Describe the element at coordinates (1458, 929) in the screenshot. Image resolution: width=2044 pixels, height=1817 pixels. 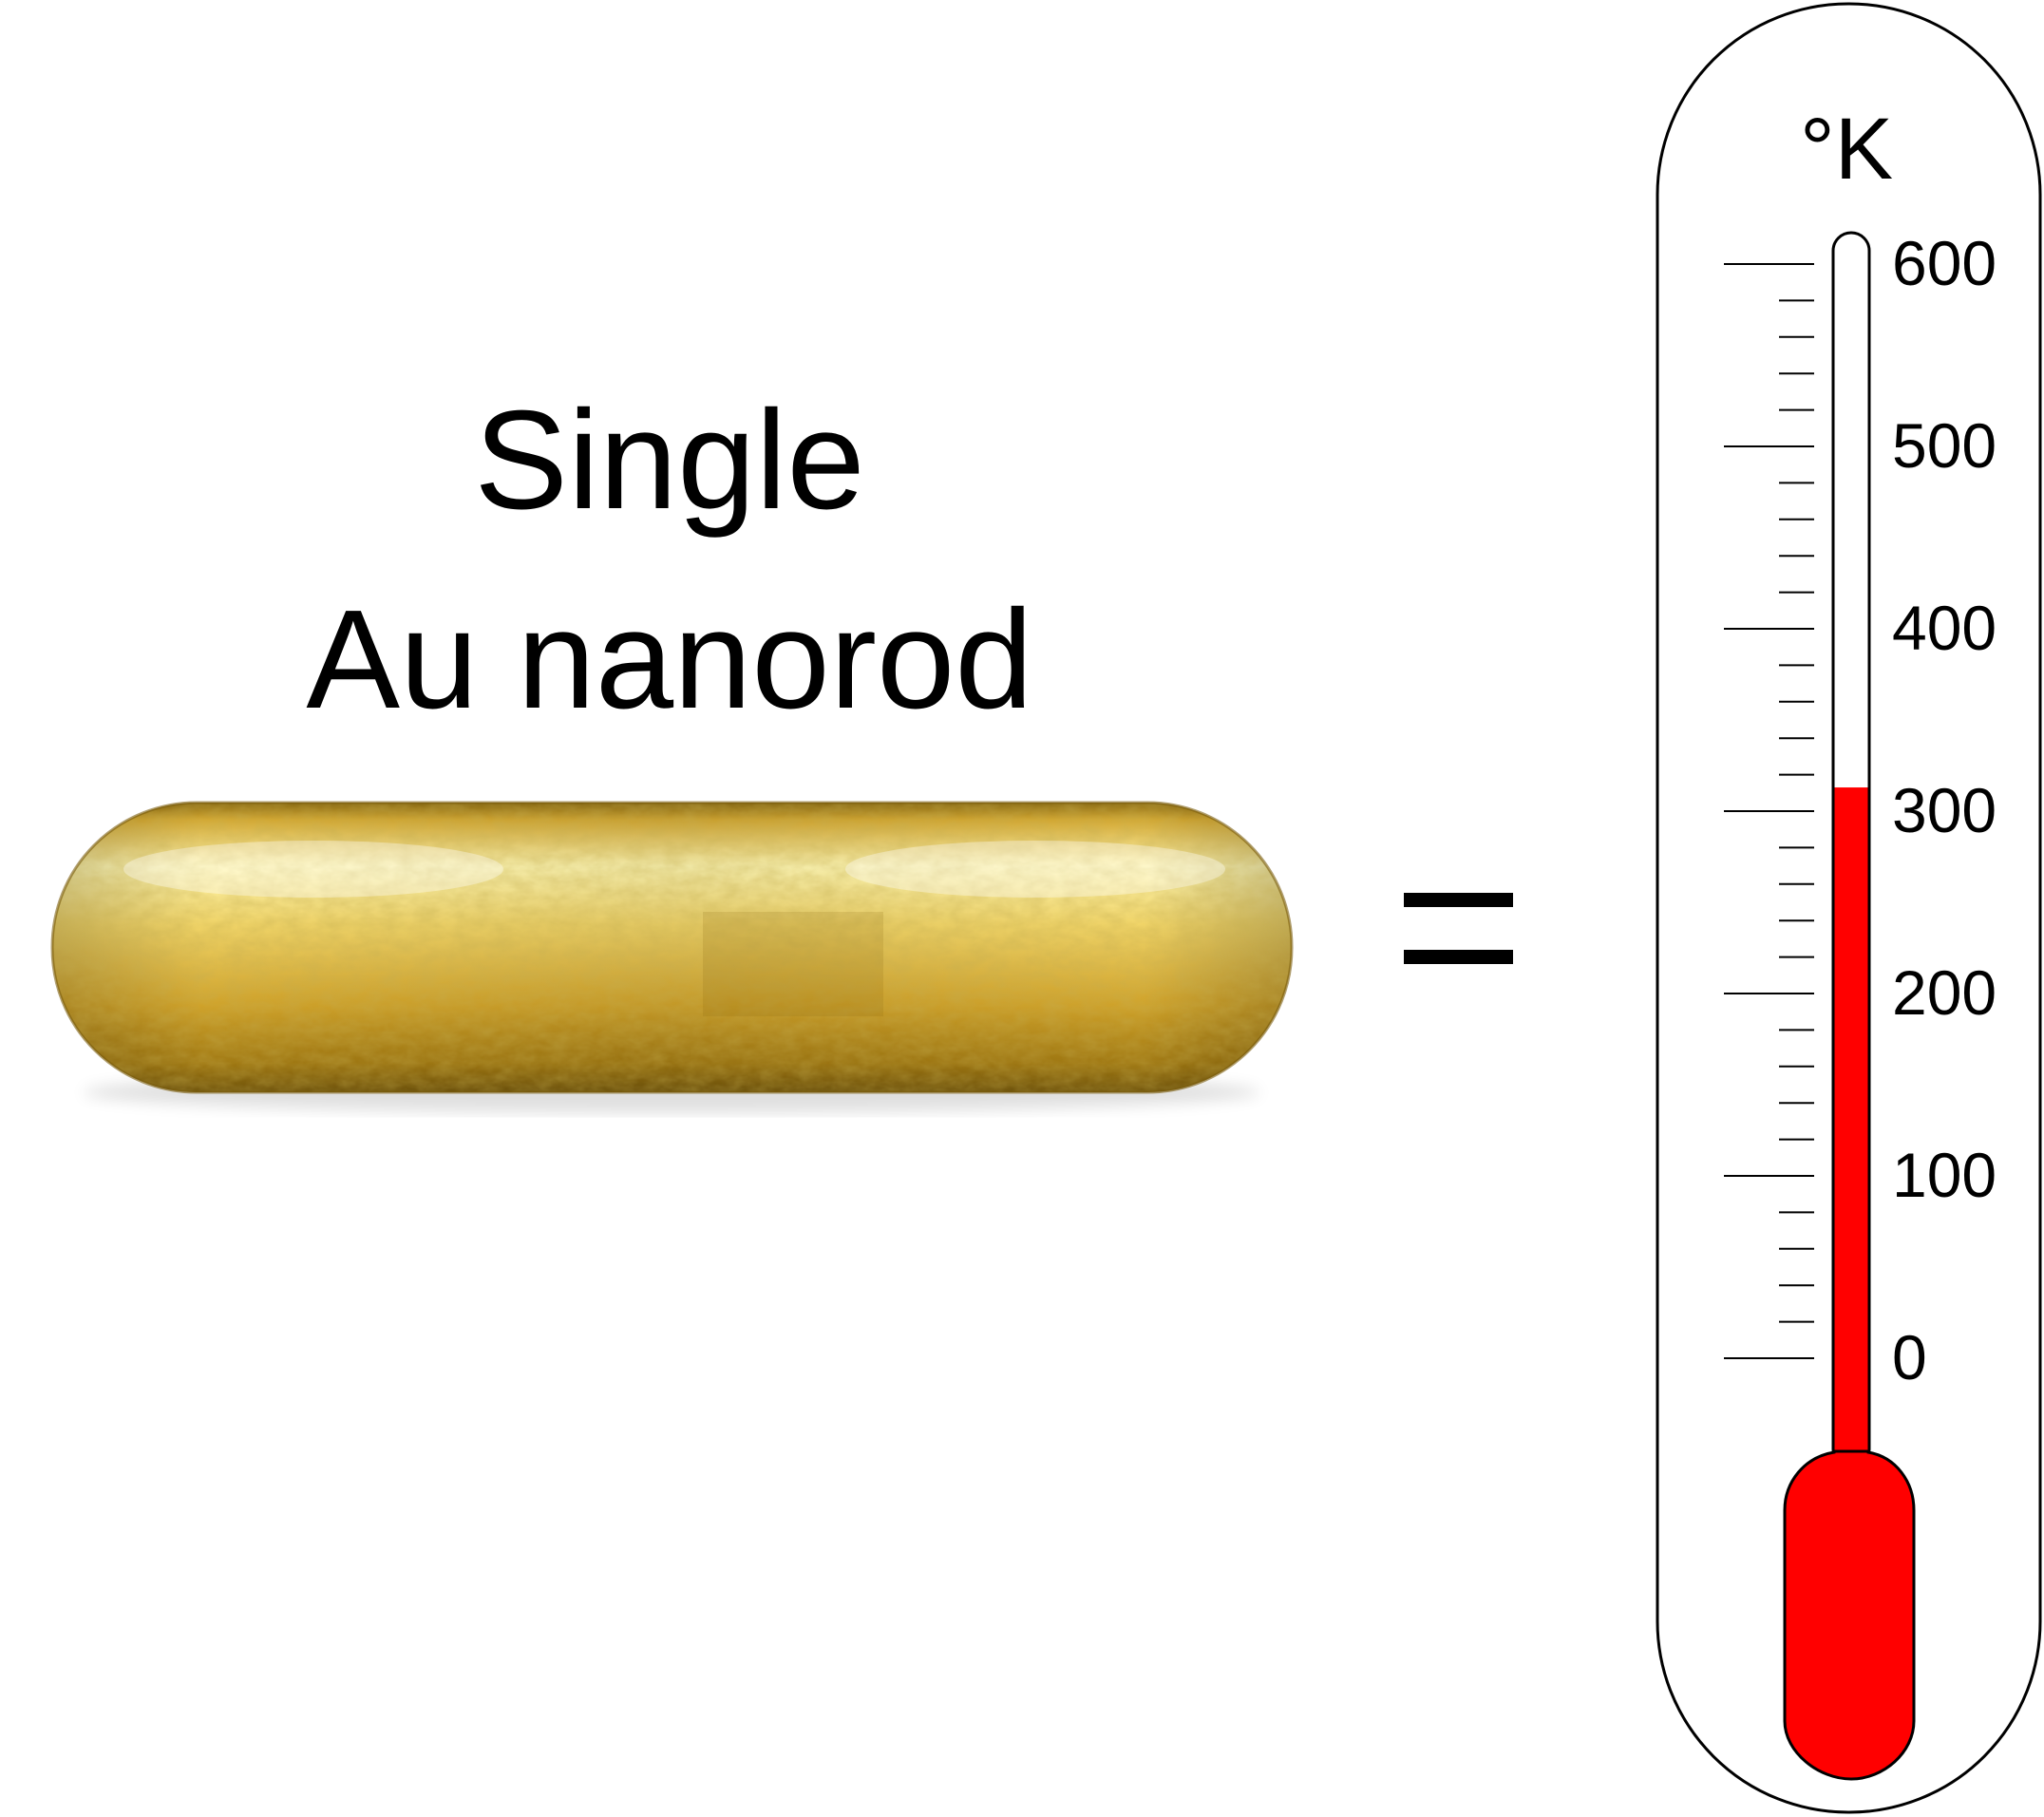
I see `equals-sign` at that location.